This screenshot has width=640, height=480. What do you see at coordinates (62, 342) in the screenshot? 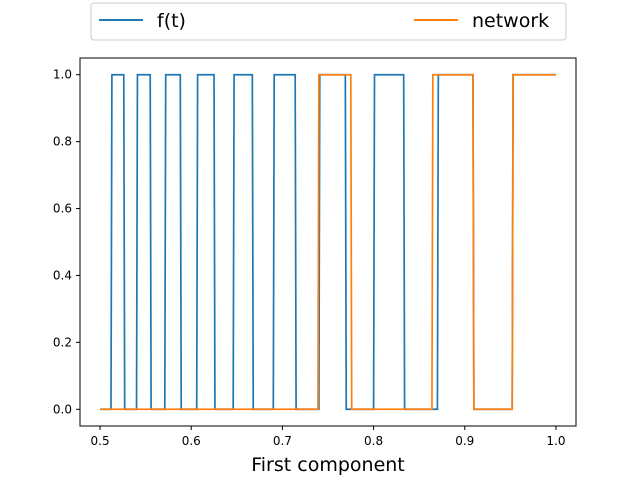
I see `y-tick-label: 0.2` at bounding box center [62, 342].